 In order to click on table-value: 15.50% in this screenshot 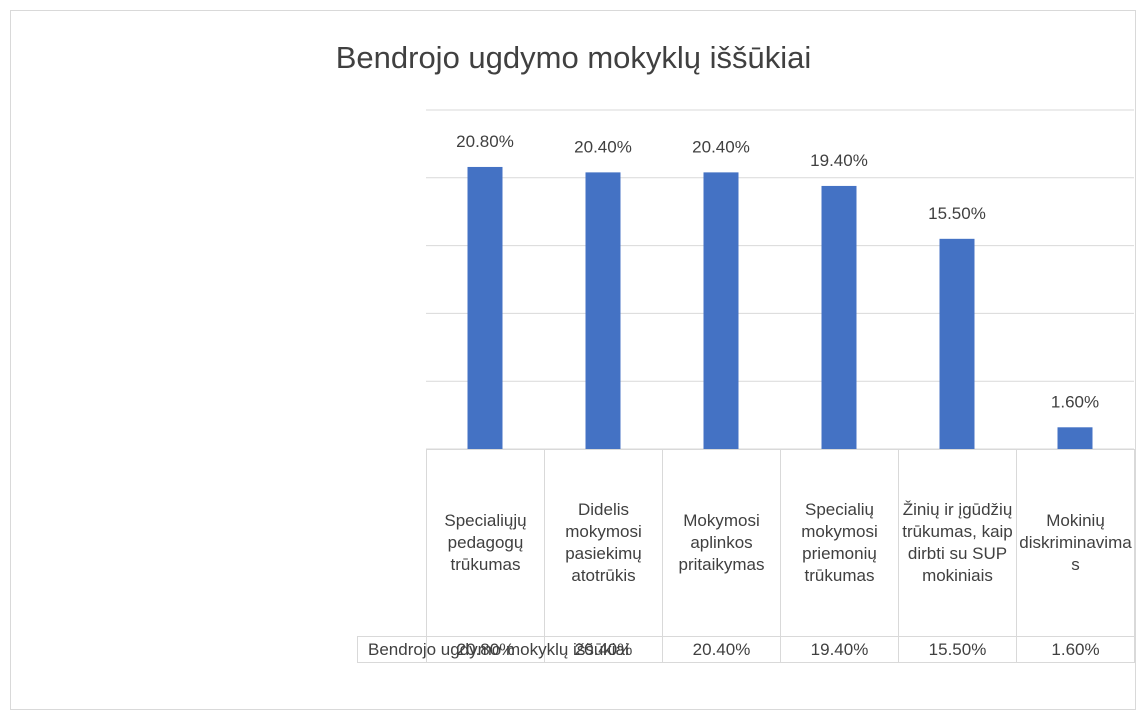, I will do `click(957, 649)`.